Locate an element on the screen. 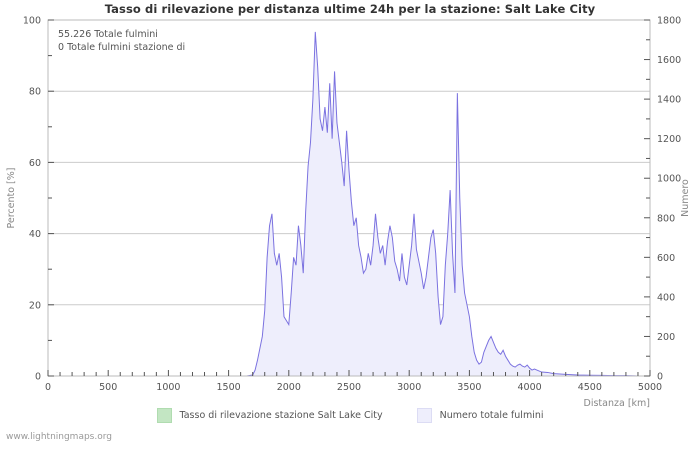 The image size is (700, 450). svg-text: 4500 is located at coordinates (590, 387).